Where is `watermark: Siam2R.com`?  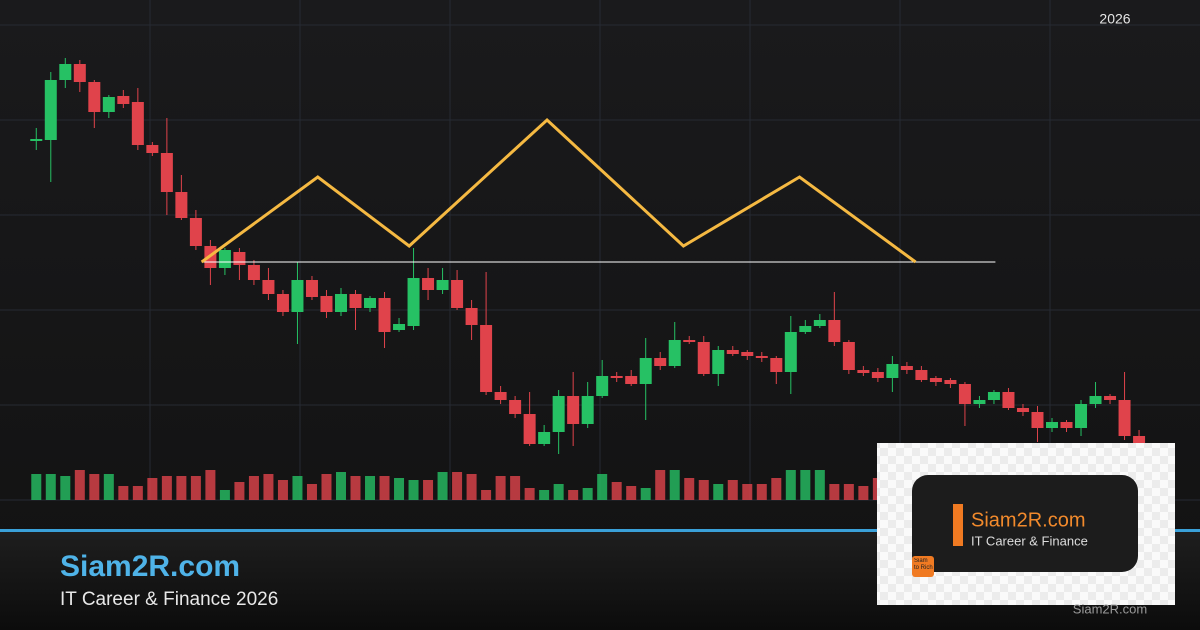
watermark: Siam2R.com is located at coordinates (1110, 608).